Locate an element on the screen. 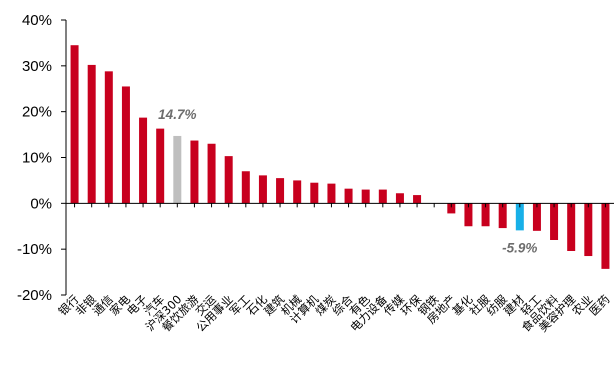  x-axis is located at coordinates (340, 205).